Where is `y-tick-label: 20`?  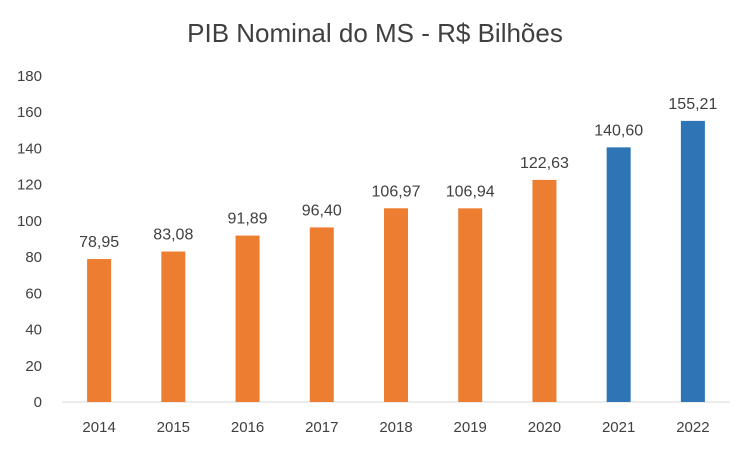
y-tick-label: 20 is located at coordinates (33, 366).